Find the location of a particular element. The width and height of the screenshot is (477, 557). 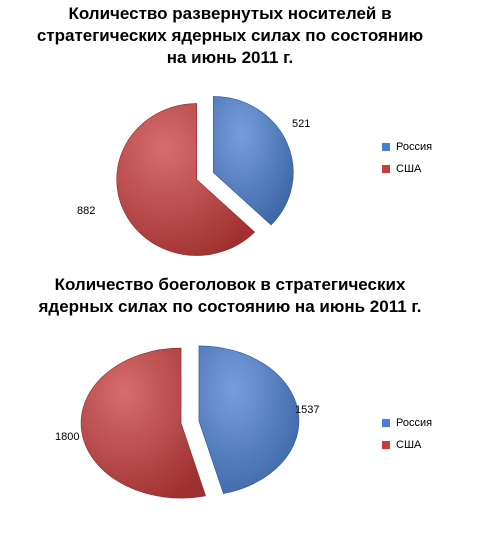

data-label-russia: 521 is located at coordinates (301, 124).